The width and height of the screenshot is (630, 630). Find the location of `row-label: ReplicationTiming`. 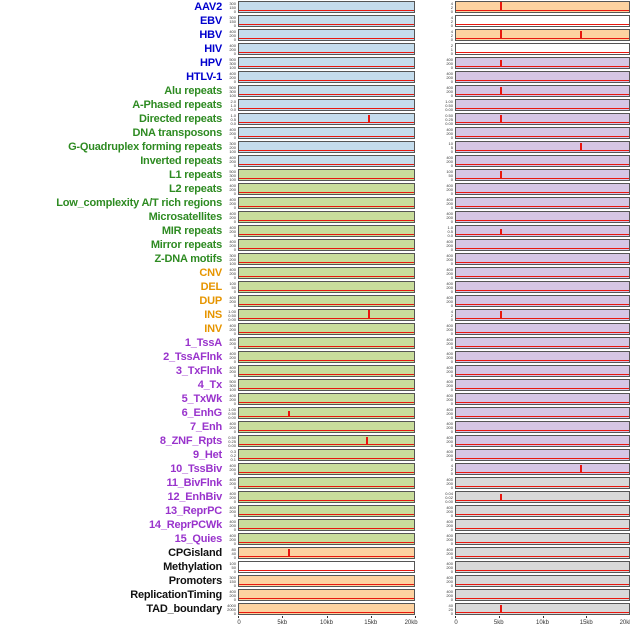

row-label: ReplicationTiming is located at coordinates (176, 595).